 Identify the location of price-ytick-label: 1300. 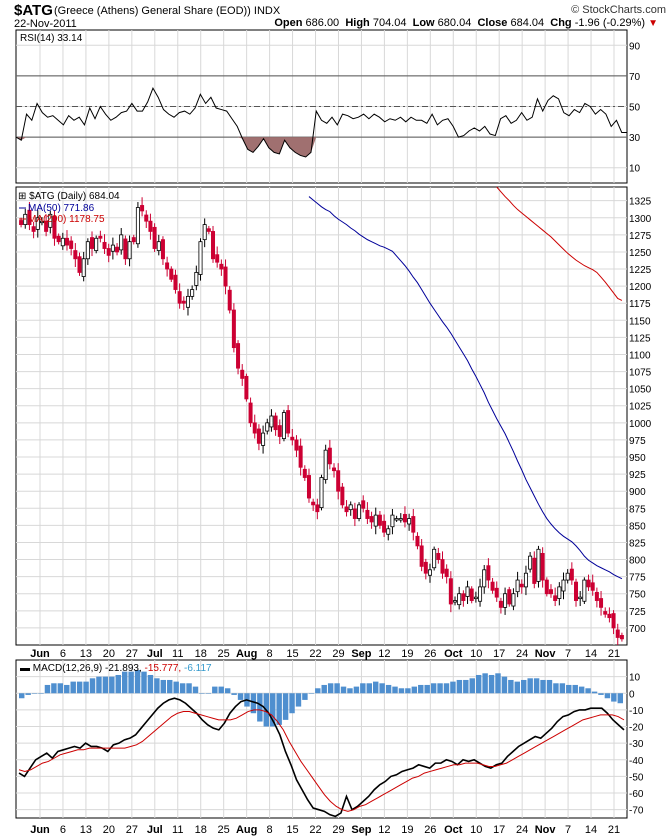
(640, 219).